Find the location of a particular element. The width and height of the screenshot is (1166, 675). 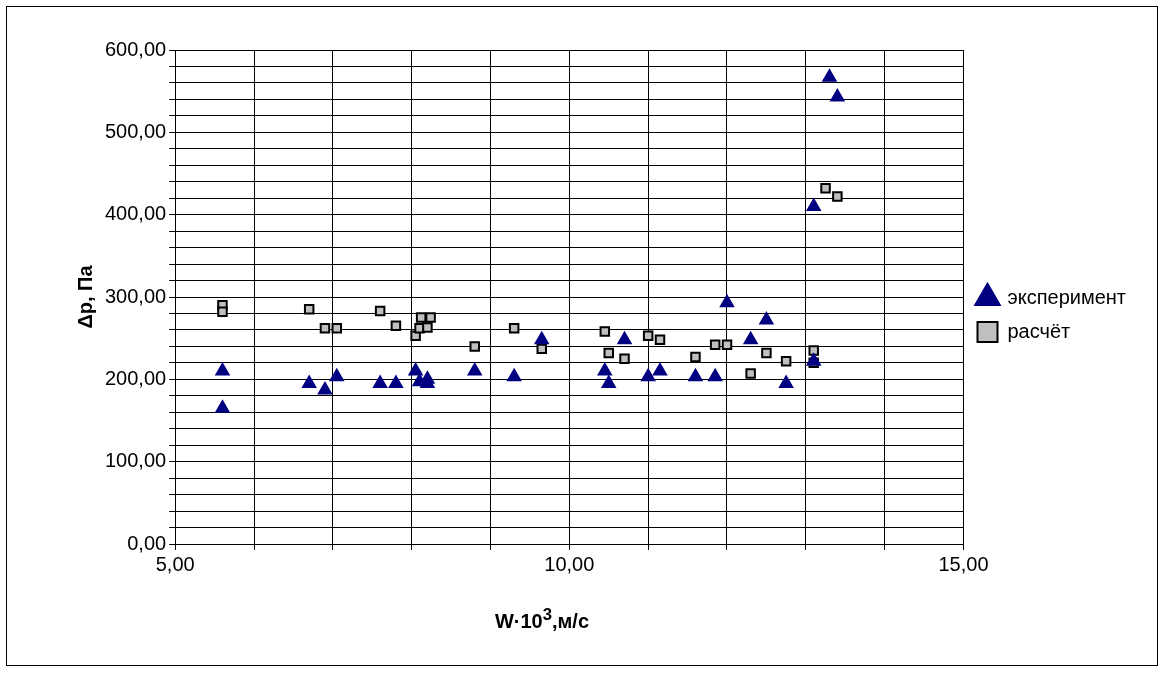

legend-label: эксперимент is located at coordinates (1067, 296).